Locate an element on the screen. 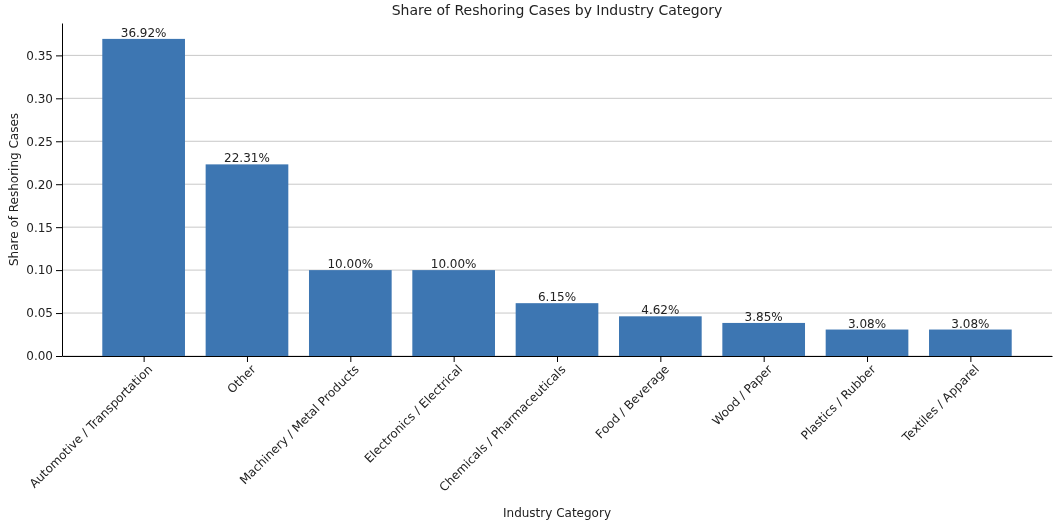 This screenshot has width=1053, height=525. x-axis-title: Industry Category is located at coordinates (557, 513).